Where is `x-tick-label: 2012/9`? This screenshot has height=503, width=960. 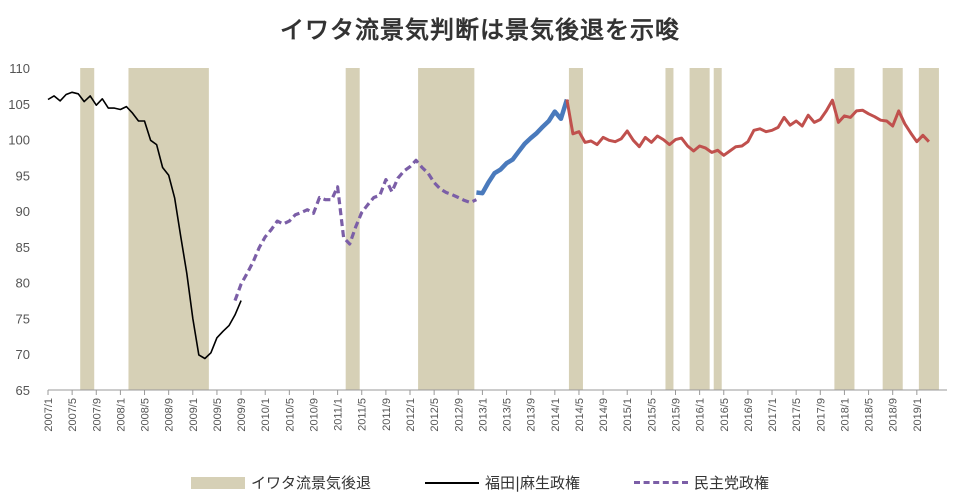 x-tick-label: 2012/9 is located at coordinates (459, 415).